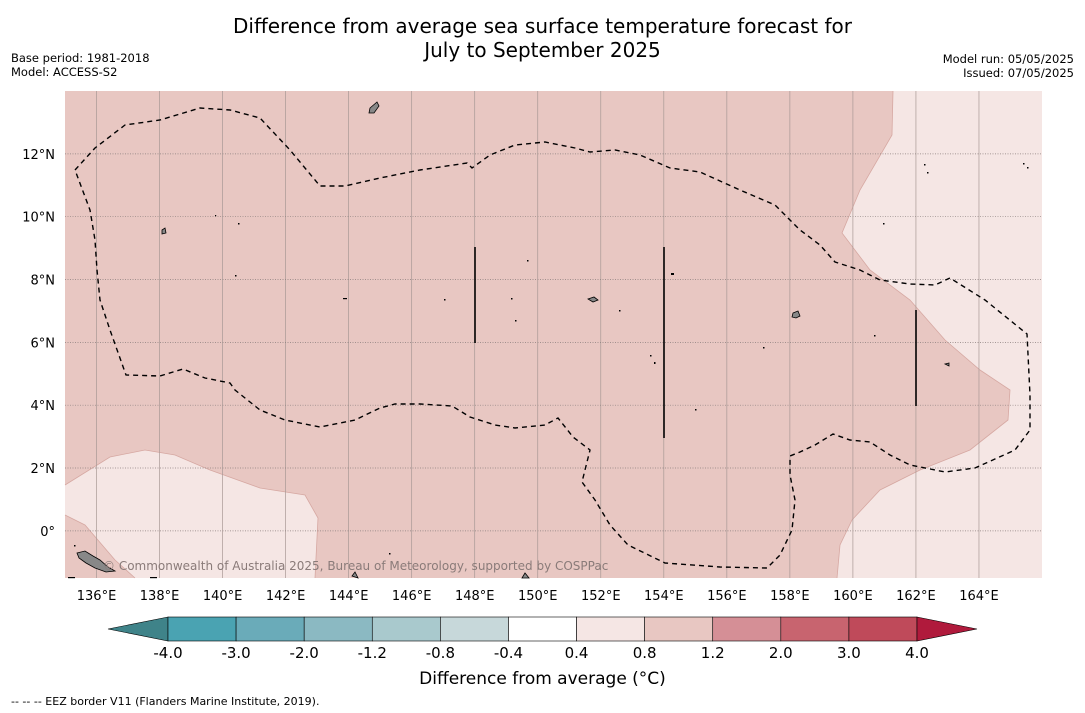  I want to click on colorbar-tick-label: 2.0, so click(781, 653).